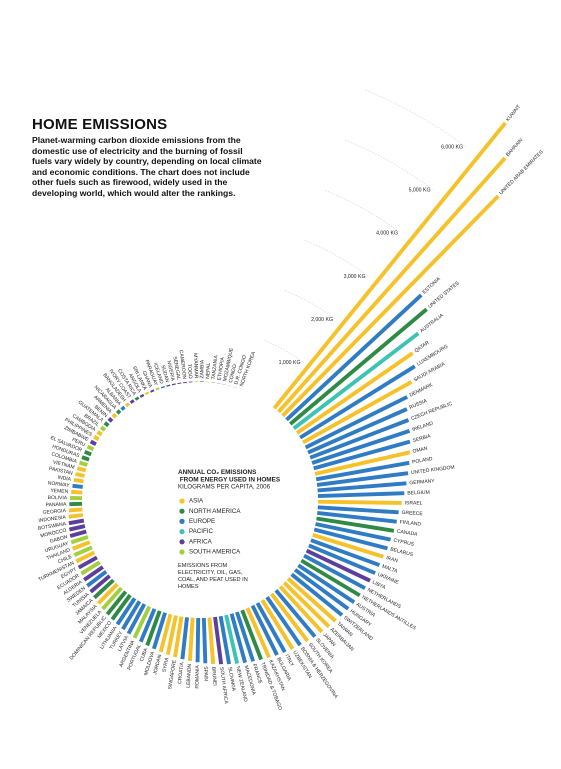  I want to click on category-label: CAMEROON, so click(183, 365).